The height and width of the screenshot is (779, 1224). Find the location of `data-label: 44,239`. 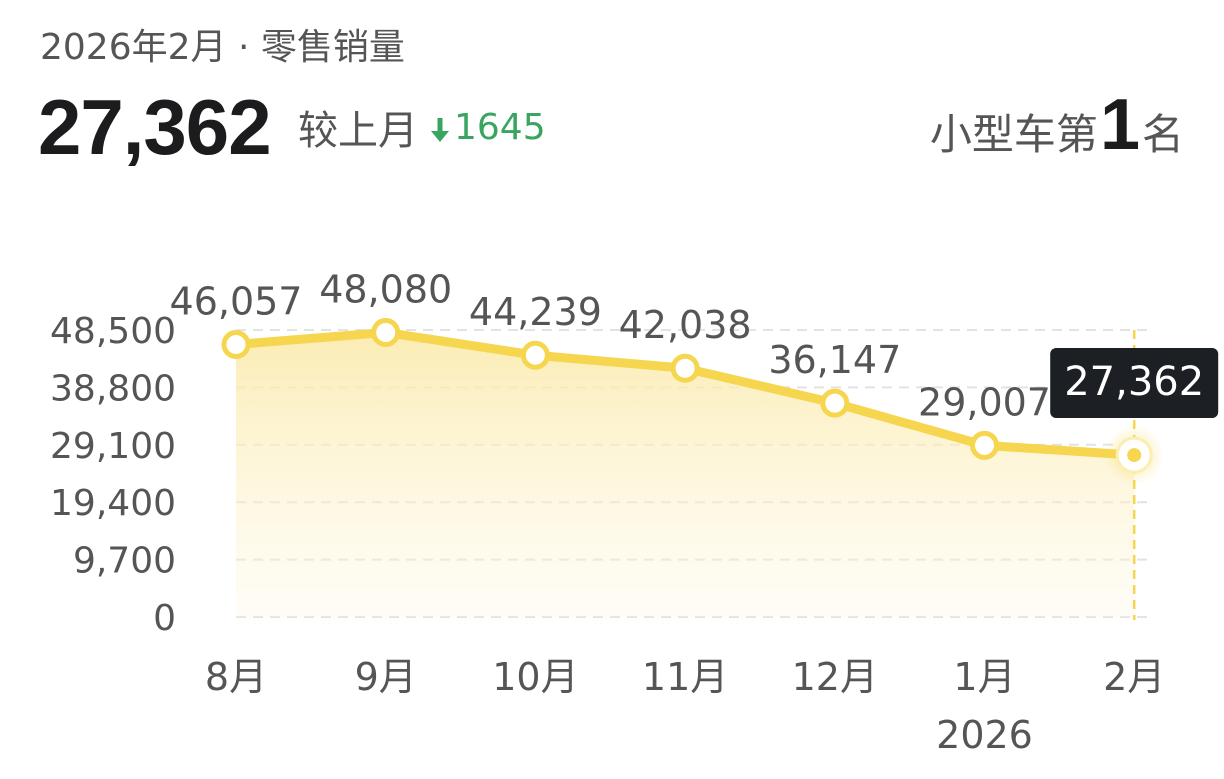

data-label: 44,239 is located at coordinates (535, 312).